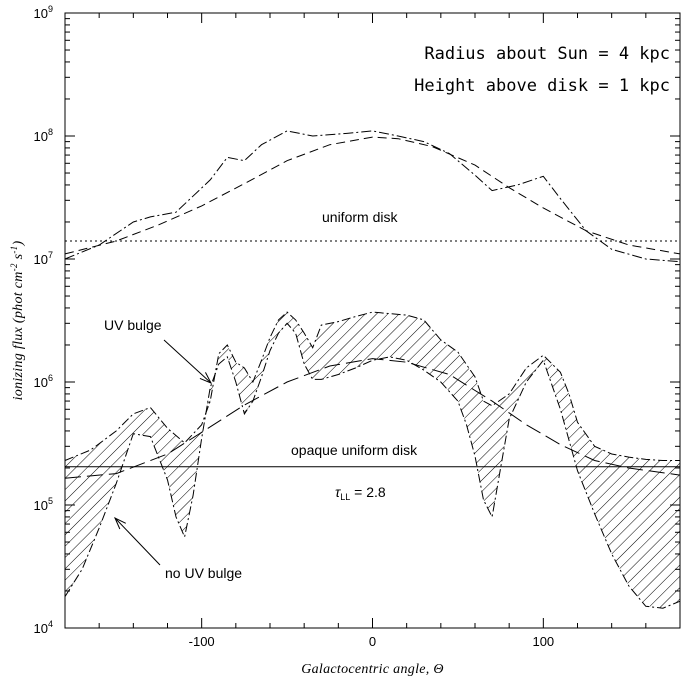 The height and width of the screenshot is (681, 681). I want to click on info-height: Height above disk = 1 kpc, so click(542, 86).